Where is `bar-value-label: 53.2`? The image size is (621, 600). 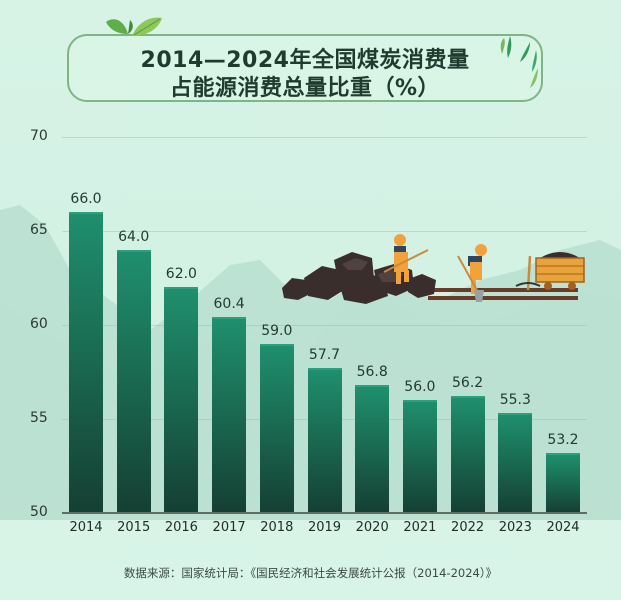
bar-value-label: 53.2 is located at coordinates (563, 439).